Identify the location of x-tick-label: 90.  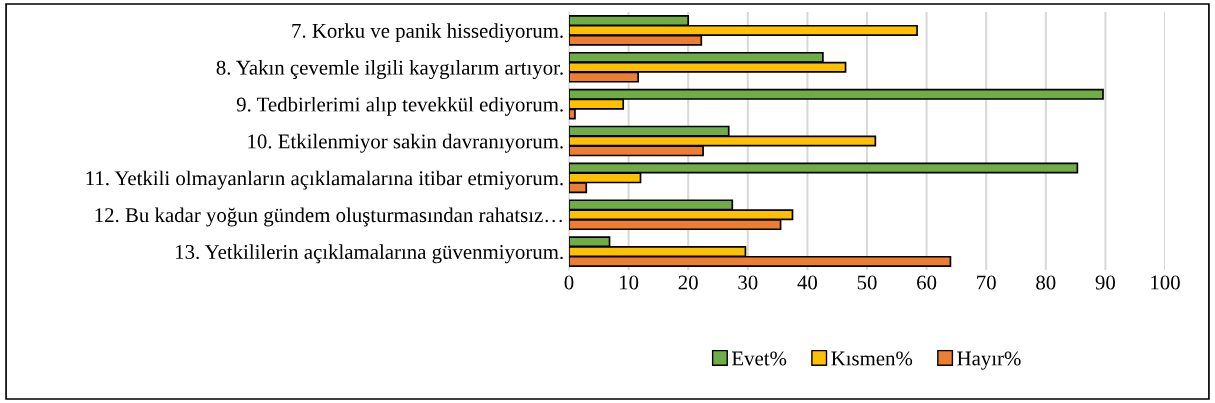
(1105, 282).